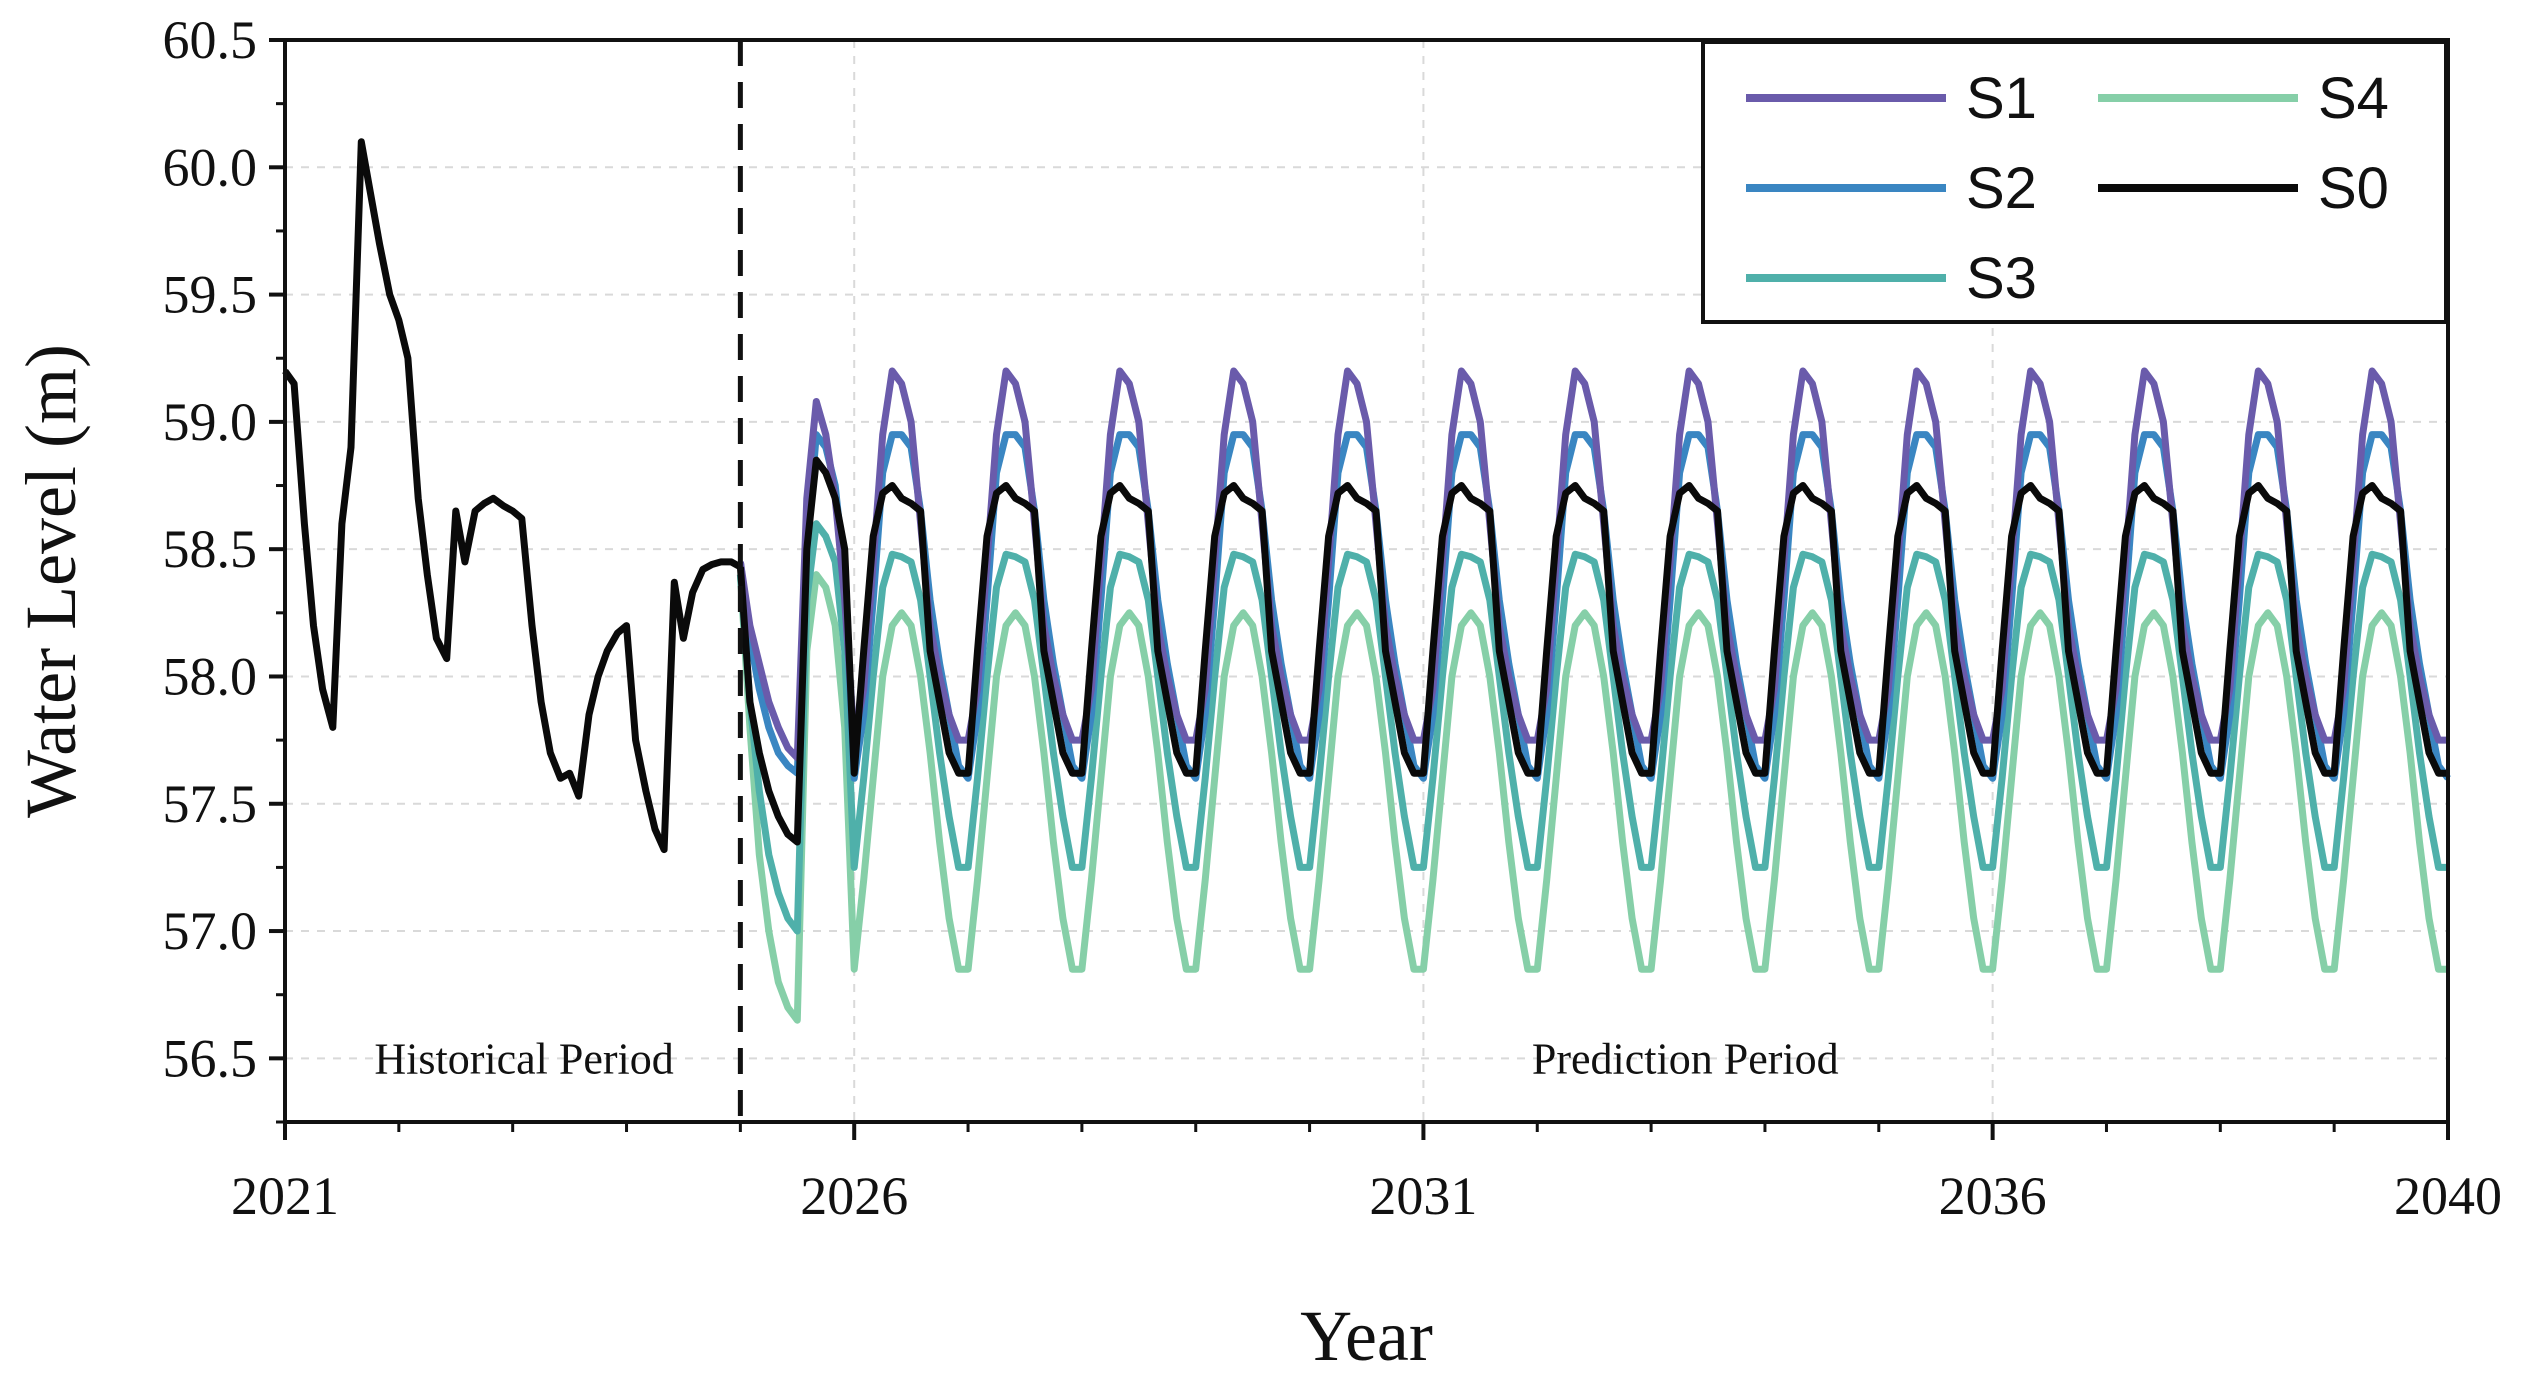 This screenshot has width=2522, height=1375. Describe the element at coordinates (2243, 188) in the screenshot. I see `legend-entry-s0: S0` at that location.